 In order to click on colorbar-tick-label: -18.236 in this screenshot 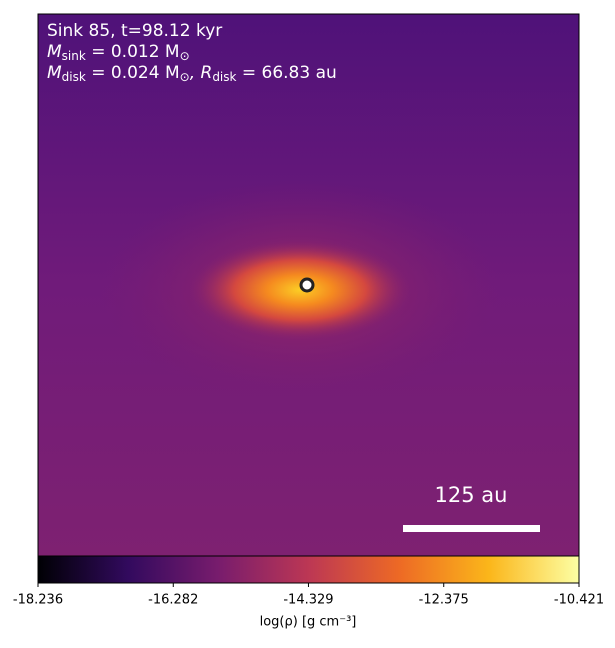, I will do `click(38, 600)`.